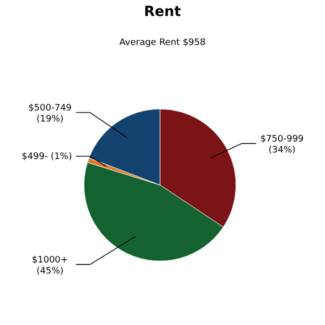  What do you see at coordinates (163, 12) in the screenshot?
I see `chart-title: Rent` at bounding box center [163, 12].